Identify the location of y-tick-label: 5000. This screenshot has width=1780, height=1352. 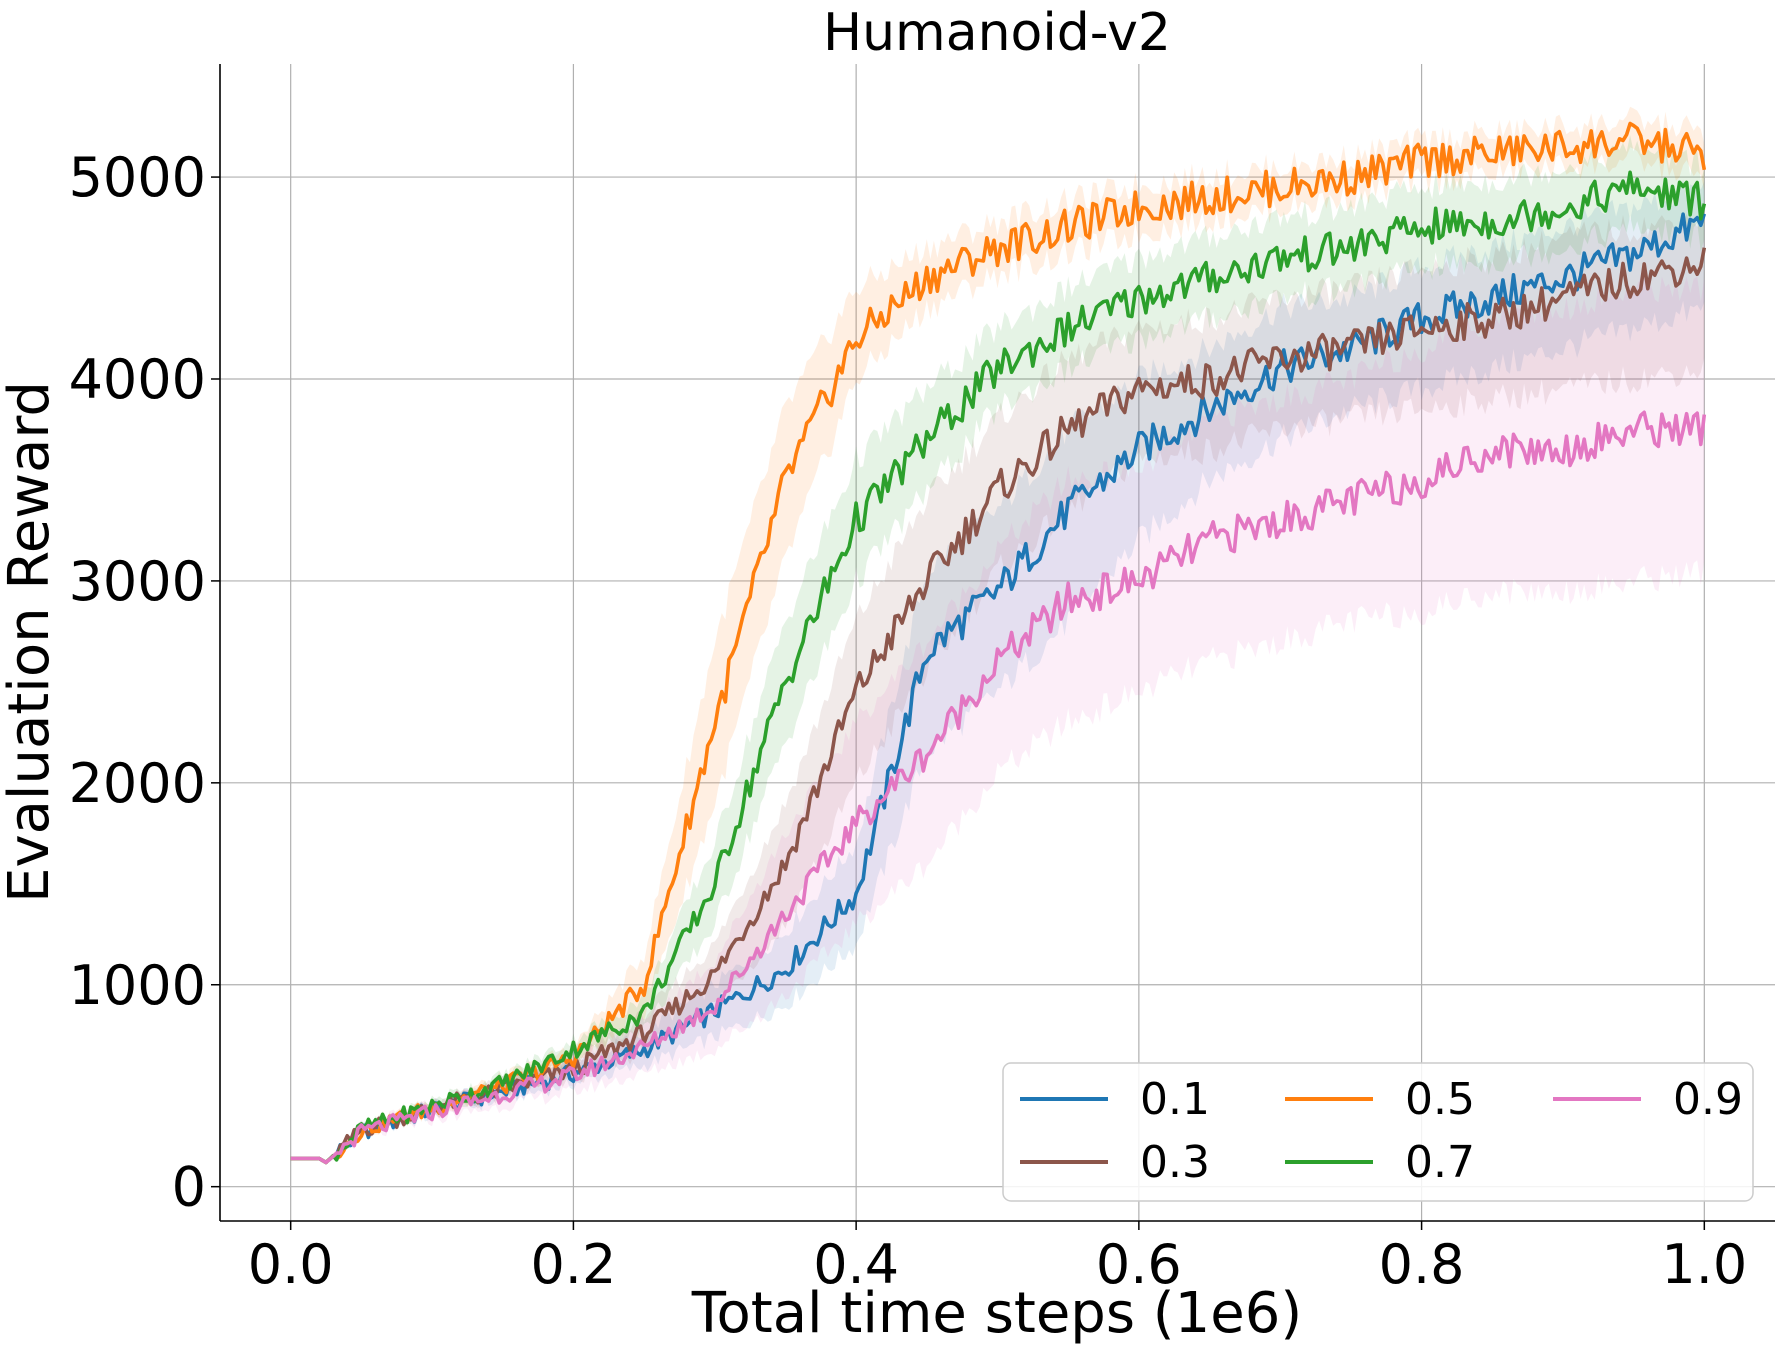
(137, 177).